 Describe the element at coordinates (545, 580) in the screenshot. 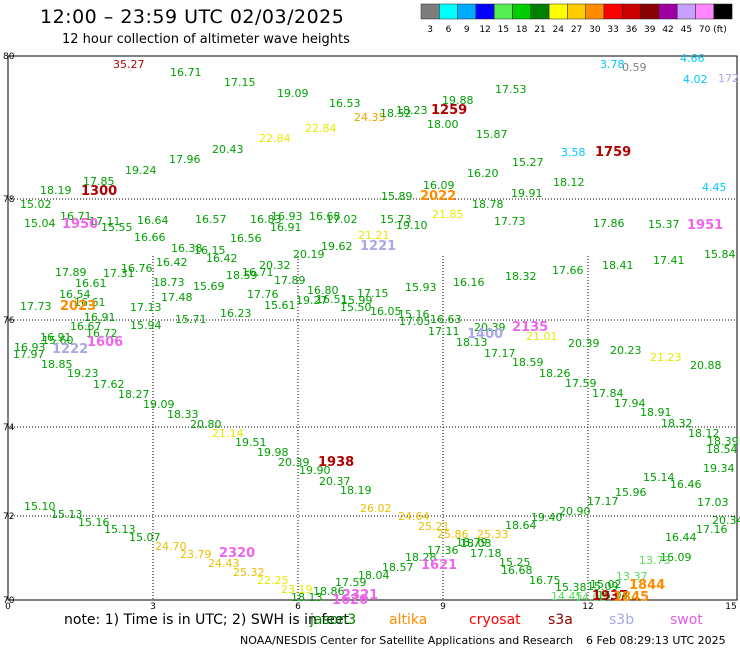

I see `swh-reading: 16.75` at that location.